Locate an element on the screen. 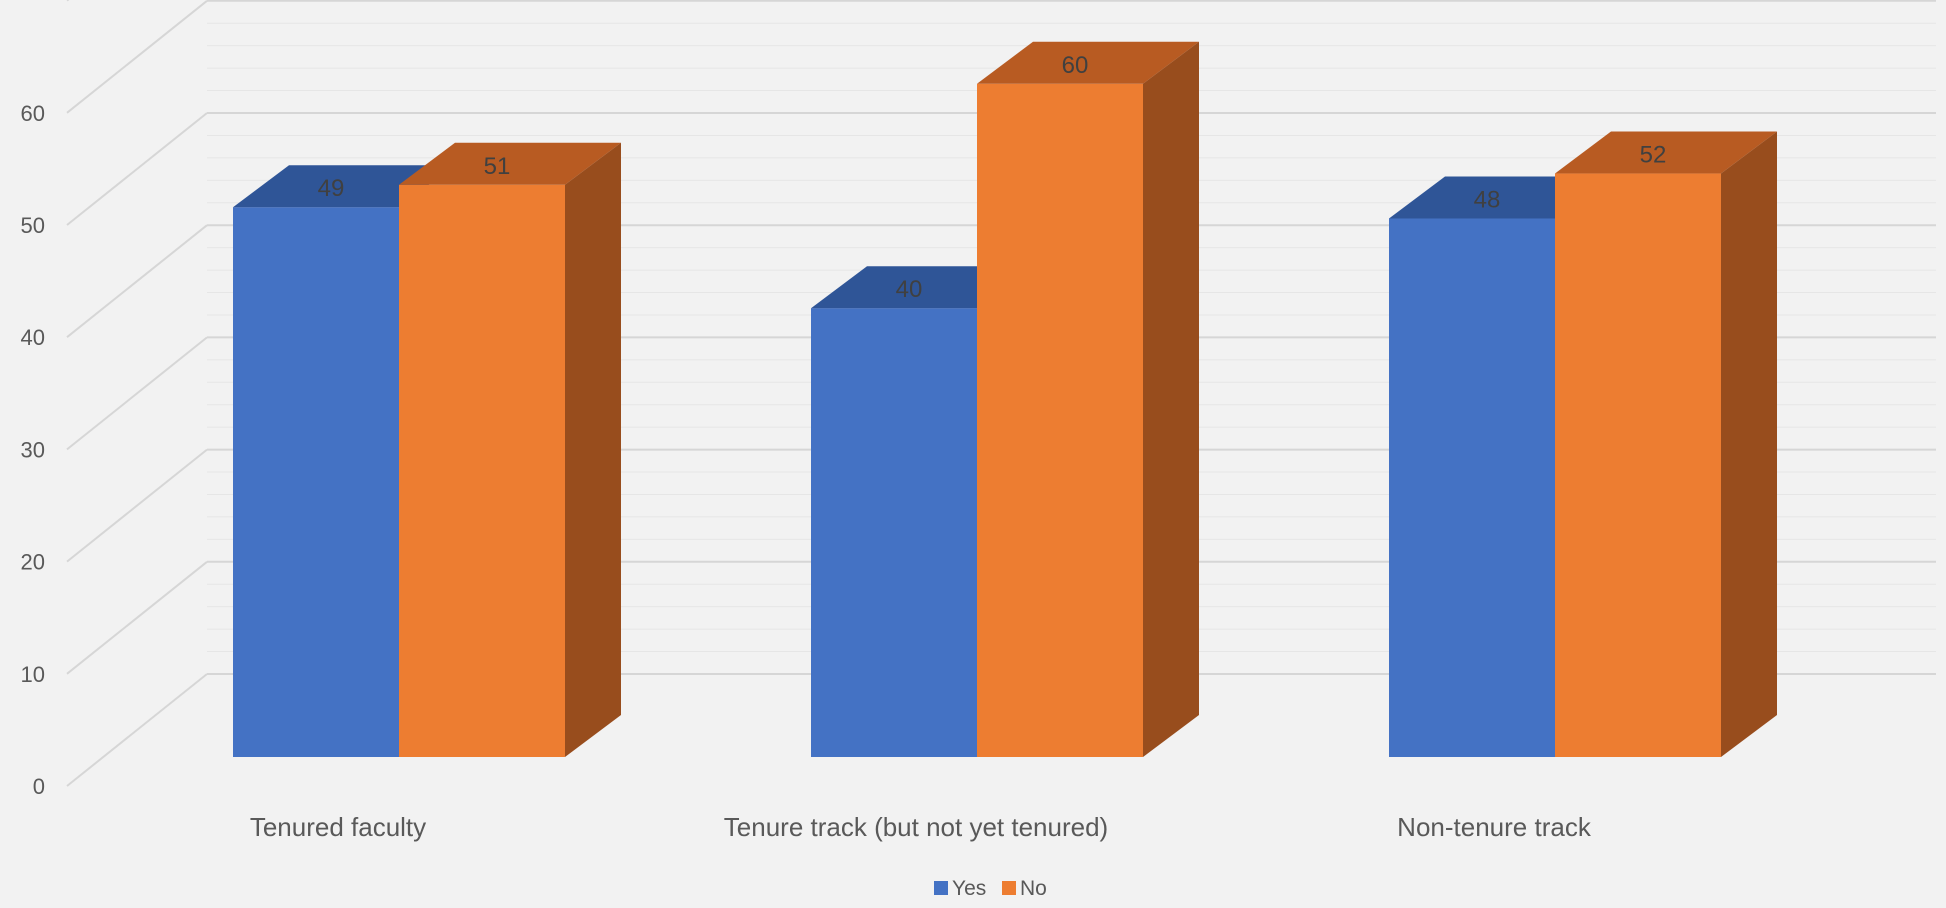 This screenshot has width=1946, height=908. y-tick-label: 60 is located at coordinates (33, 113).